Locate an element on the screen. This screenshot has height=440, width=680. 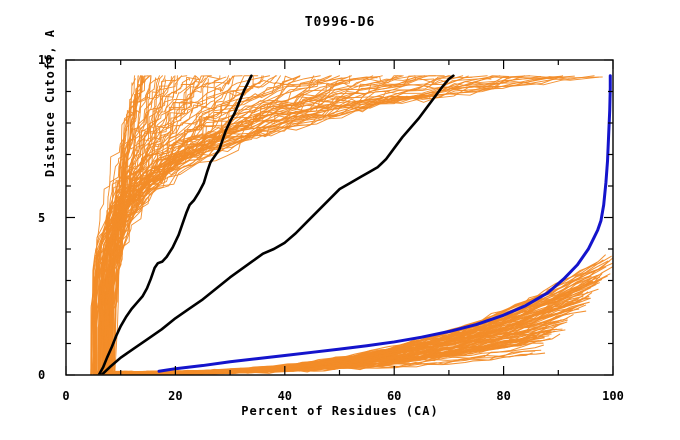
x-tick-40: 40 is located at coordinates (285, 396).